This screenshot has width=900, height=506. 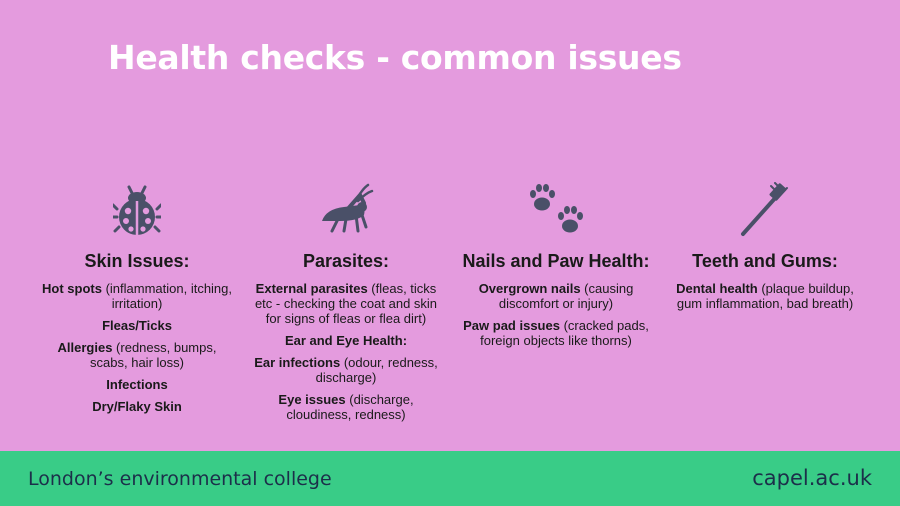 What do you see at coordinates (137, 210) in the screenshot?
I see `ladybug-icon` at bounding box center [137, 210].